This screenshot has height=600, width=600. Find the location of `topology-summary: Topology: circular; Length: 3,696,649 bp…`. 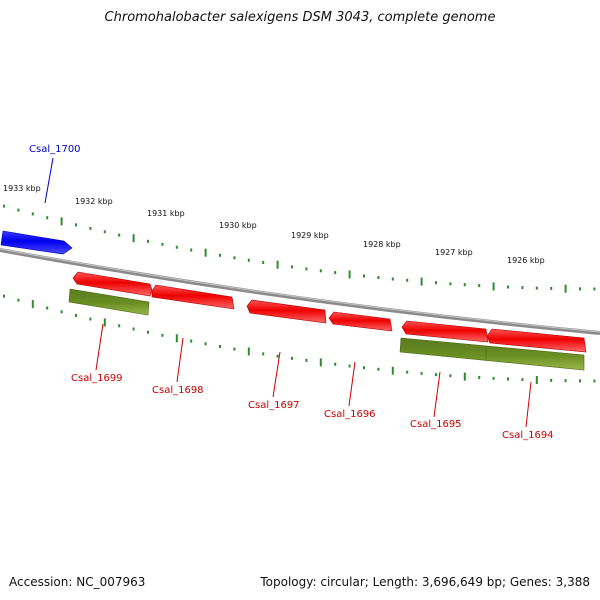

topology-summary: Topology: circular; Length: 3,696,649 bp… is located at coordinates (425, 582).